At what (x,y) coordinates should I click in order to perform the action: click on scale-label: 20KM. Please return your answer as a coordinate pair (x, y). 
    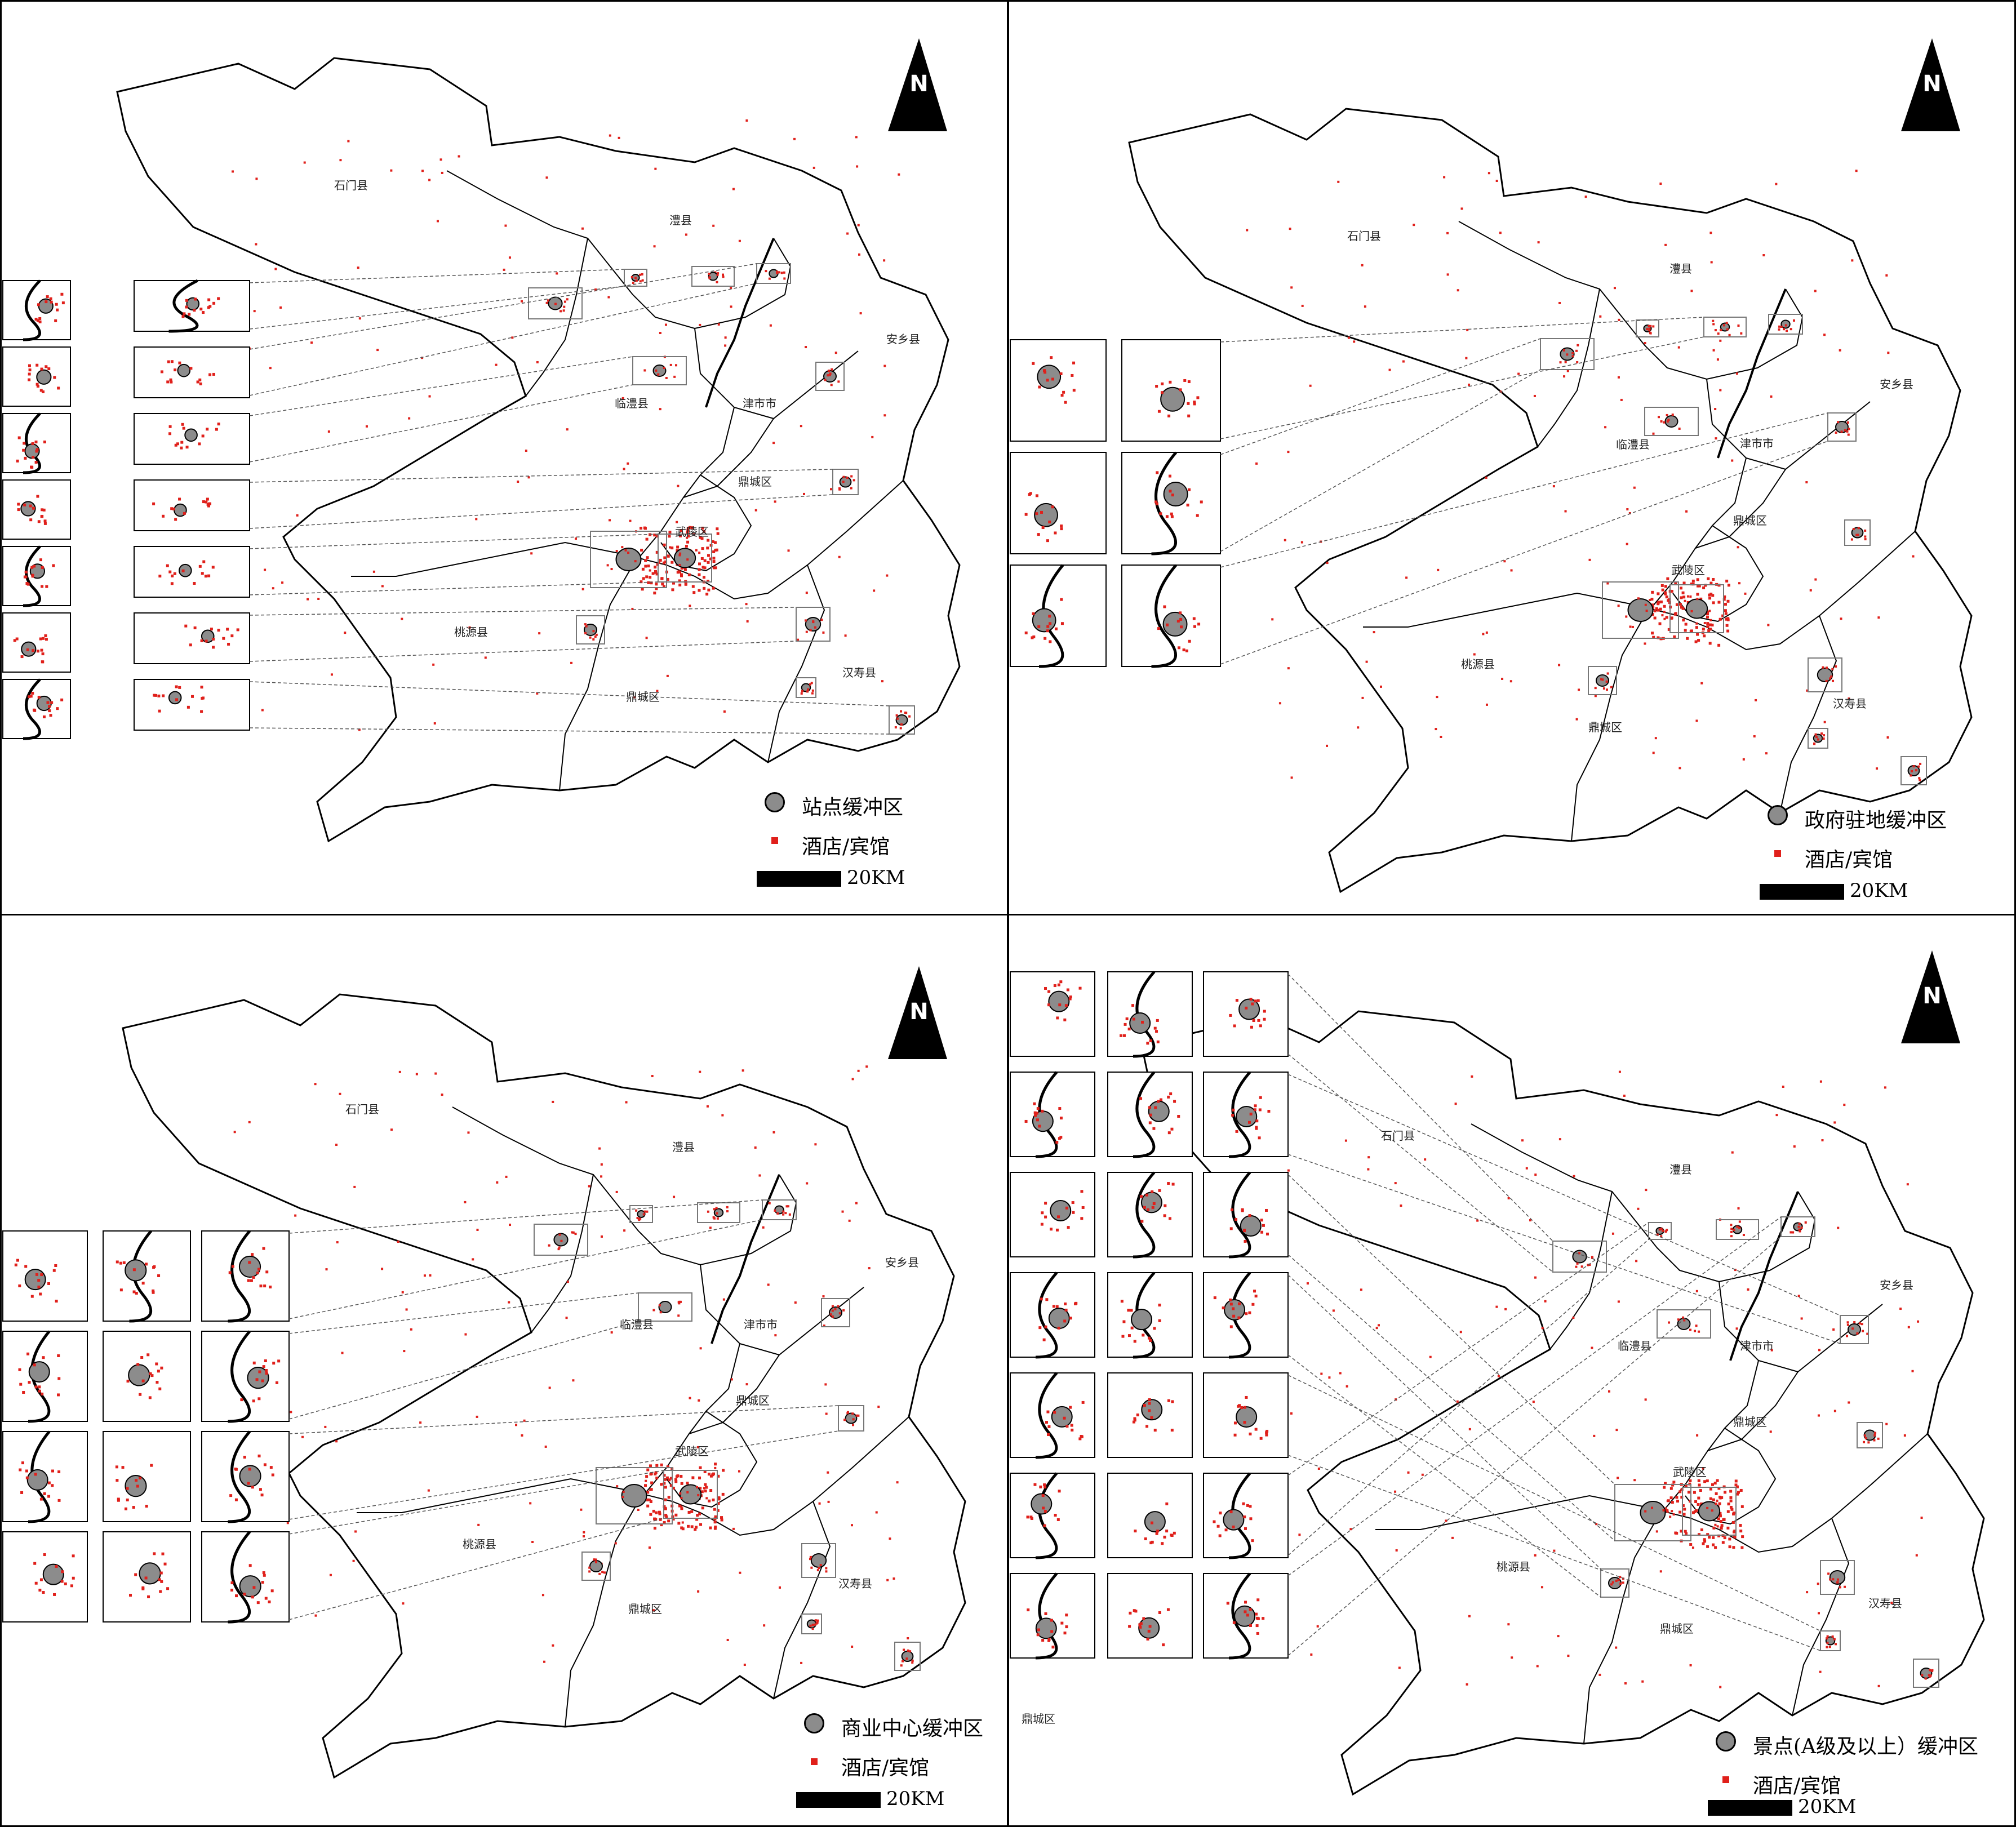
    Looking at the image, I should click on (915, 1799).